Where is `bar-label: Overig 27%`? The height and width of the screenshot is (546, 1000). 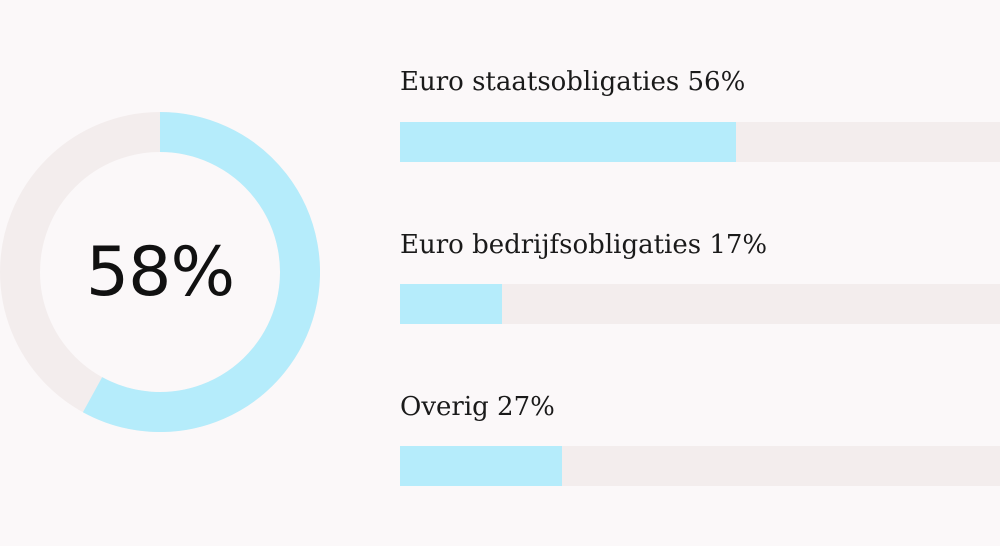 bar-label: Overig 27% is located at coordinates (477, 407).